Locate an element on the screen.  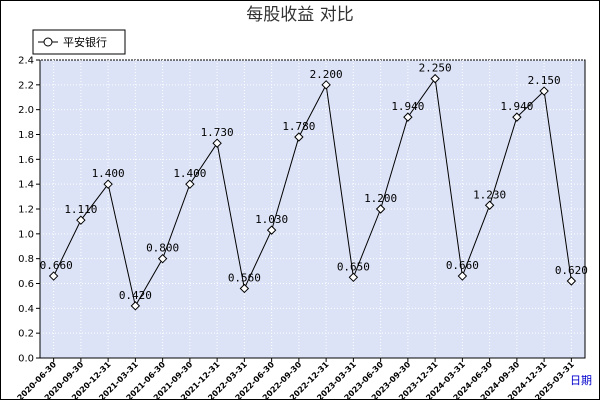
data-label: 1.030 is located at coordinates (271, 219).